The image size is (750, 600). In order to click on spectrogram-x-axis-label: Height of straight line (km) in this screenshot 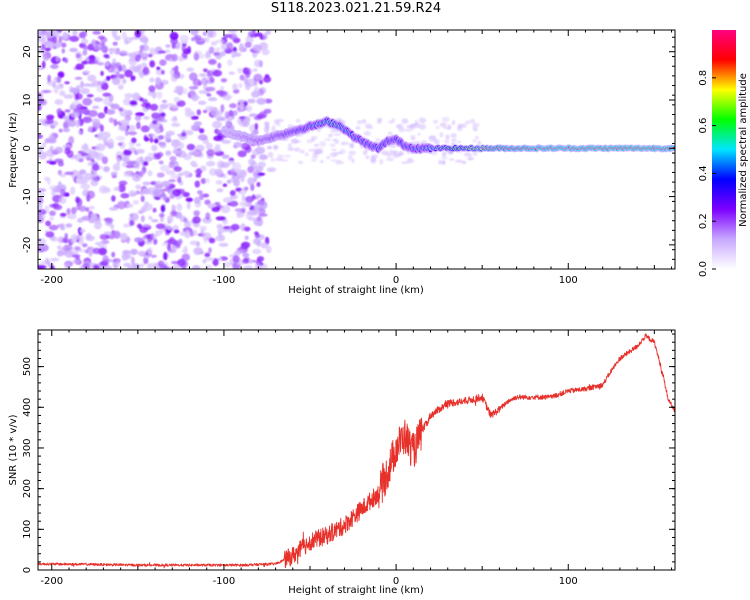, I will do `click(356, 290)`.